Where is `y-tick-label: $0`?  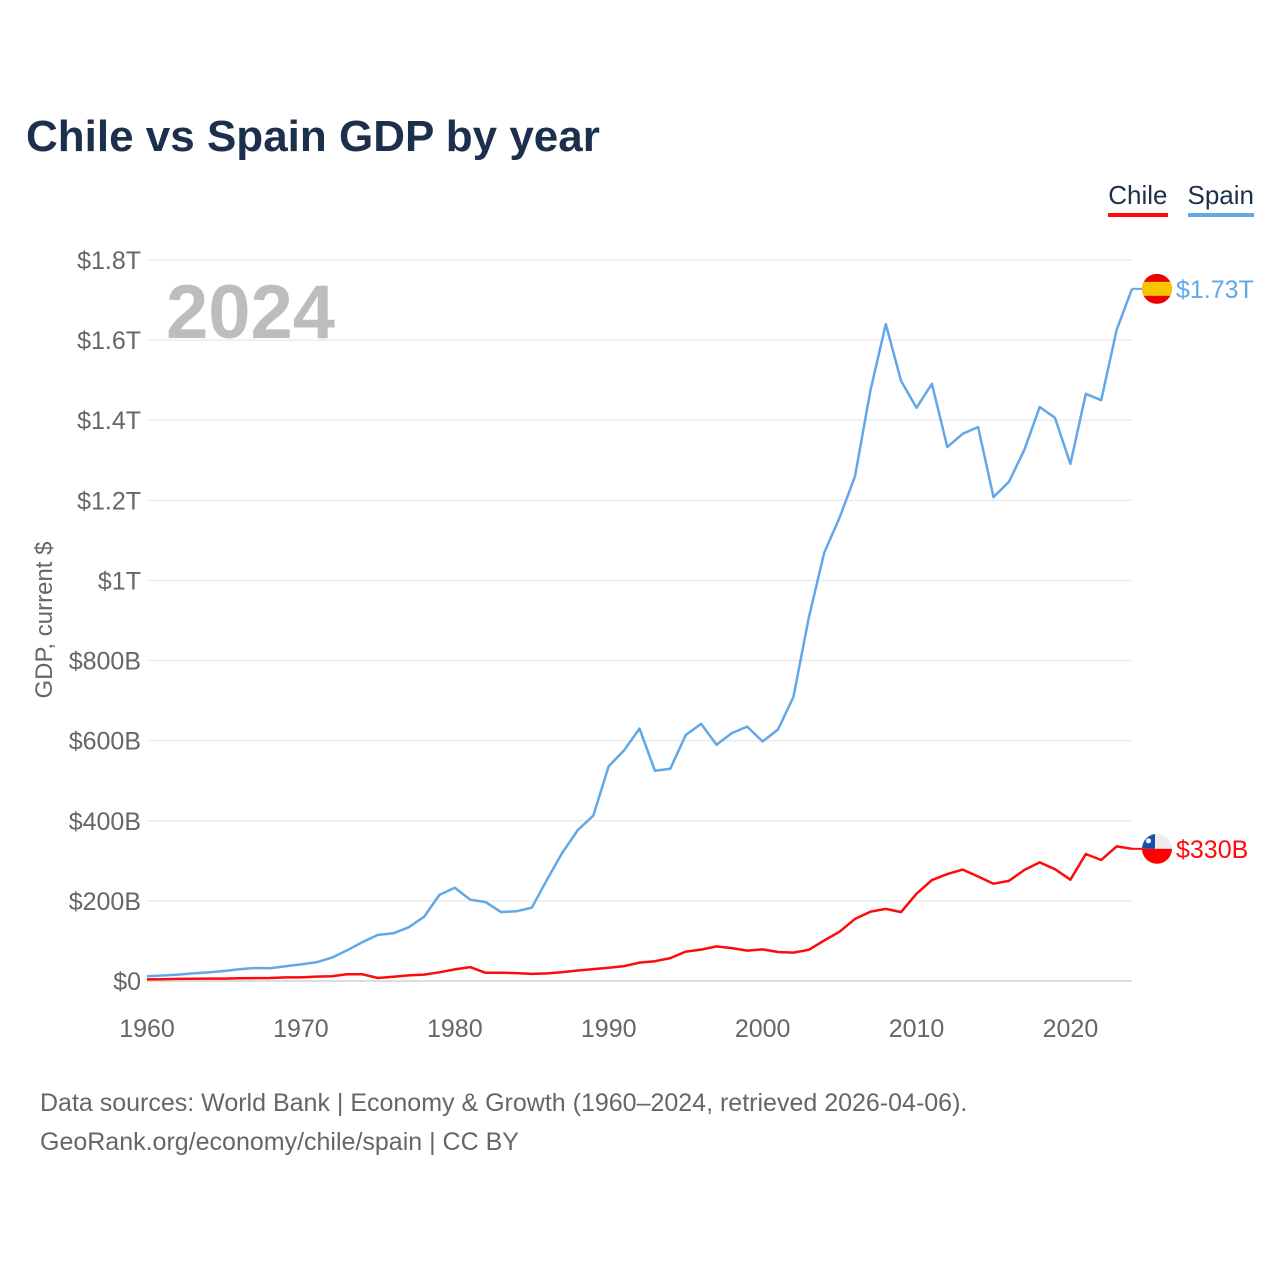
y-tick-label: $0 is located at coordinates (127, 982).